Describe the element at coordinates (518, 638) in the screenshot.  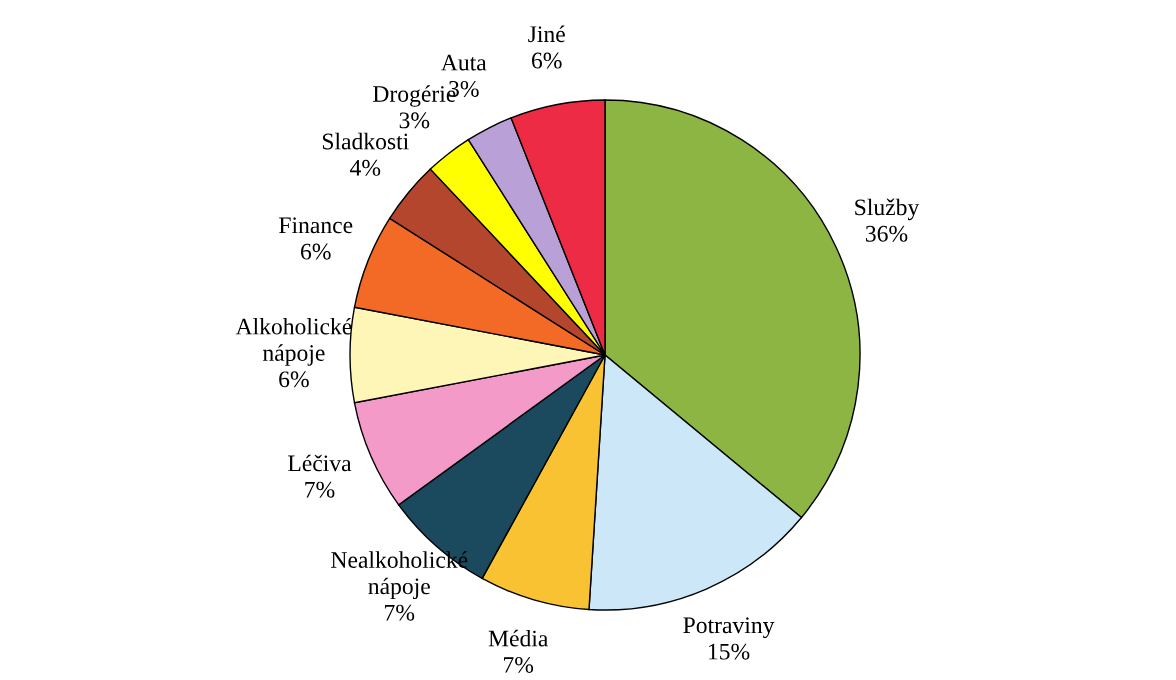
I see `slice-label: Média` at that location.